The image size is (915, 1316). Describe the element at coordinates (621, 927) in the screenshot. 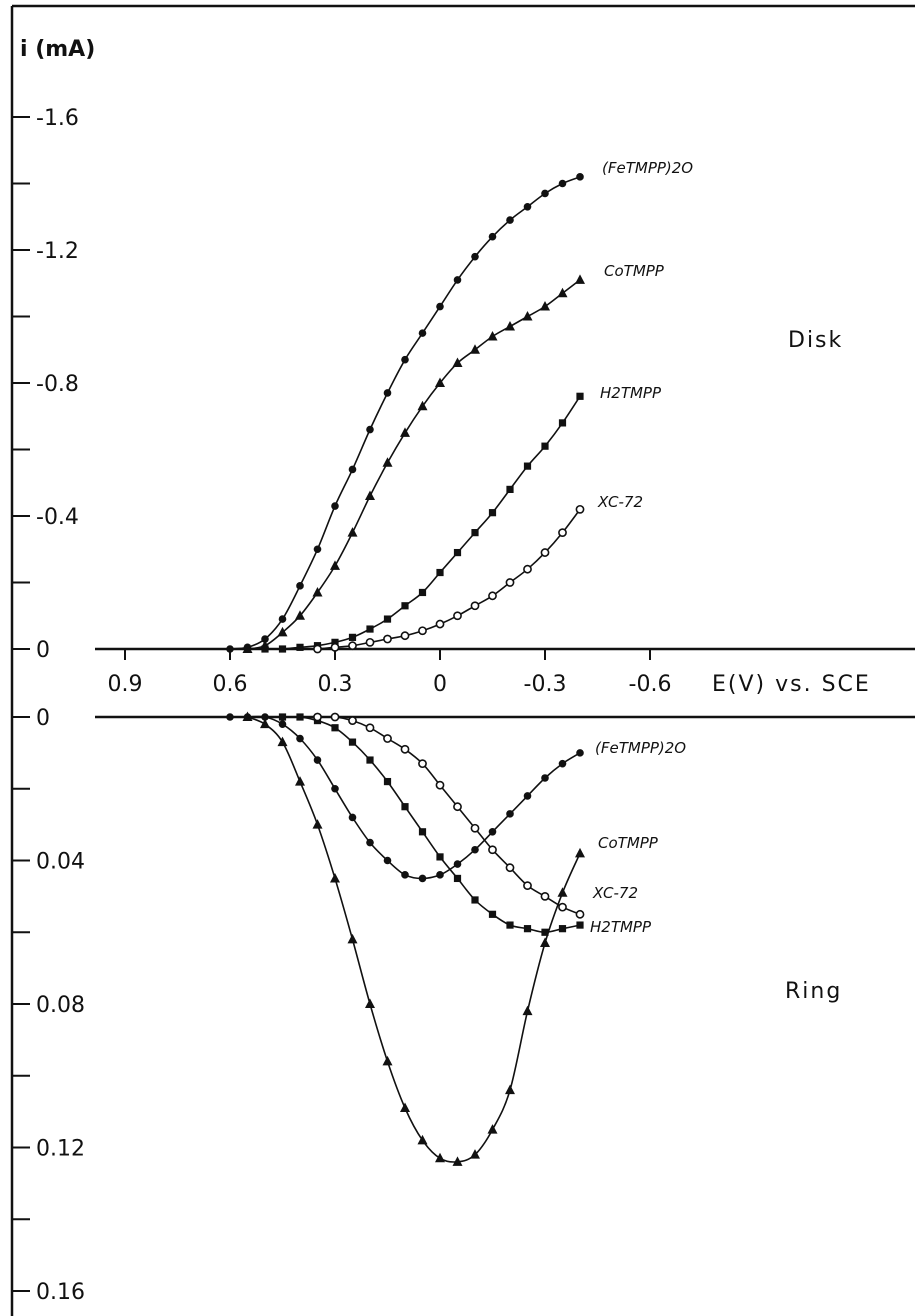

I see `ring-series-label: H2TMPP` at that location.